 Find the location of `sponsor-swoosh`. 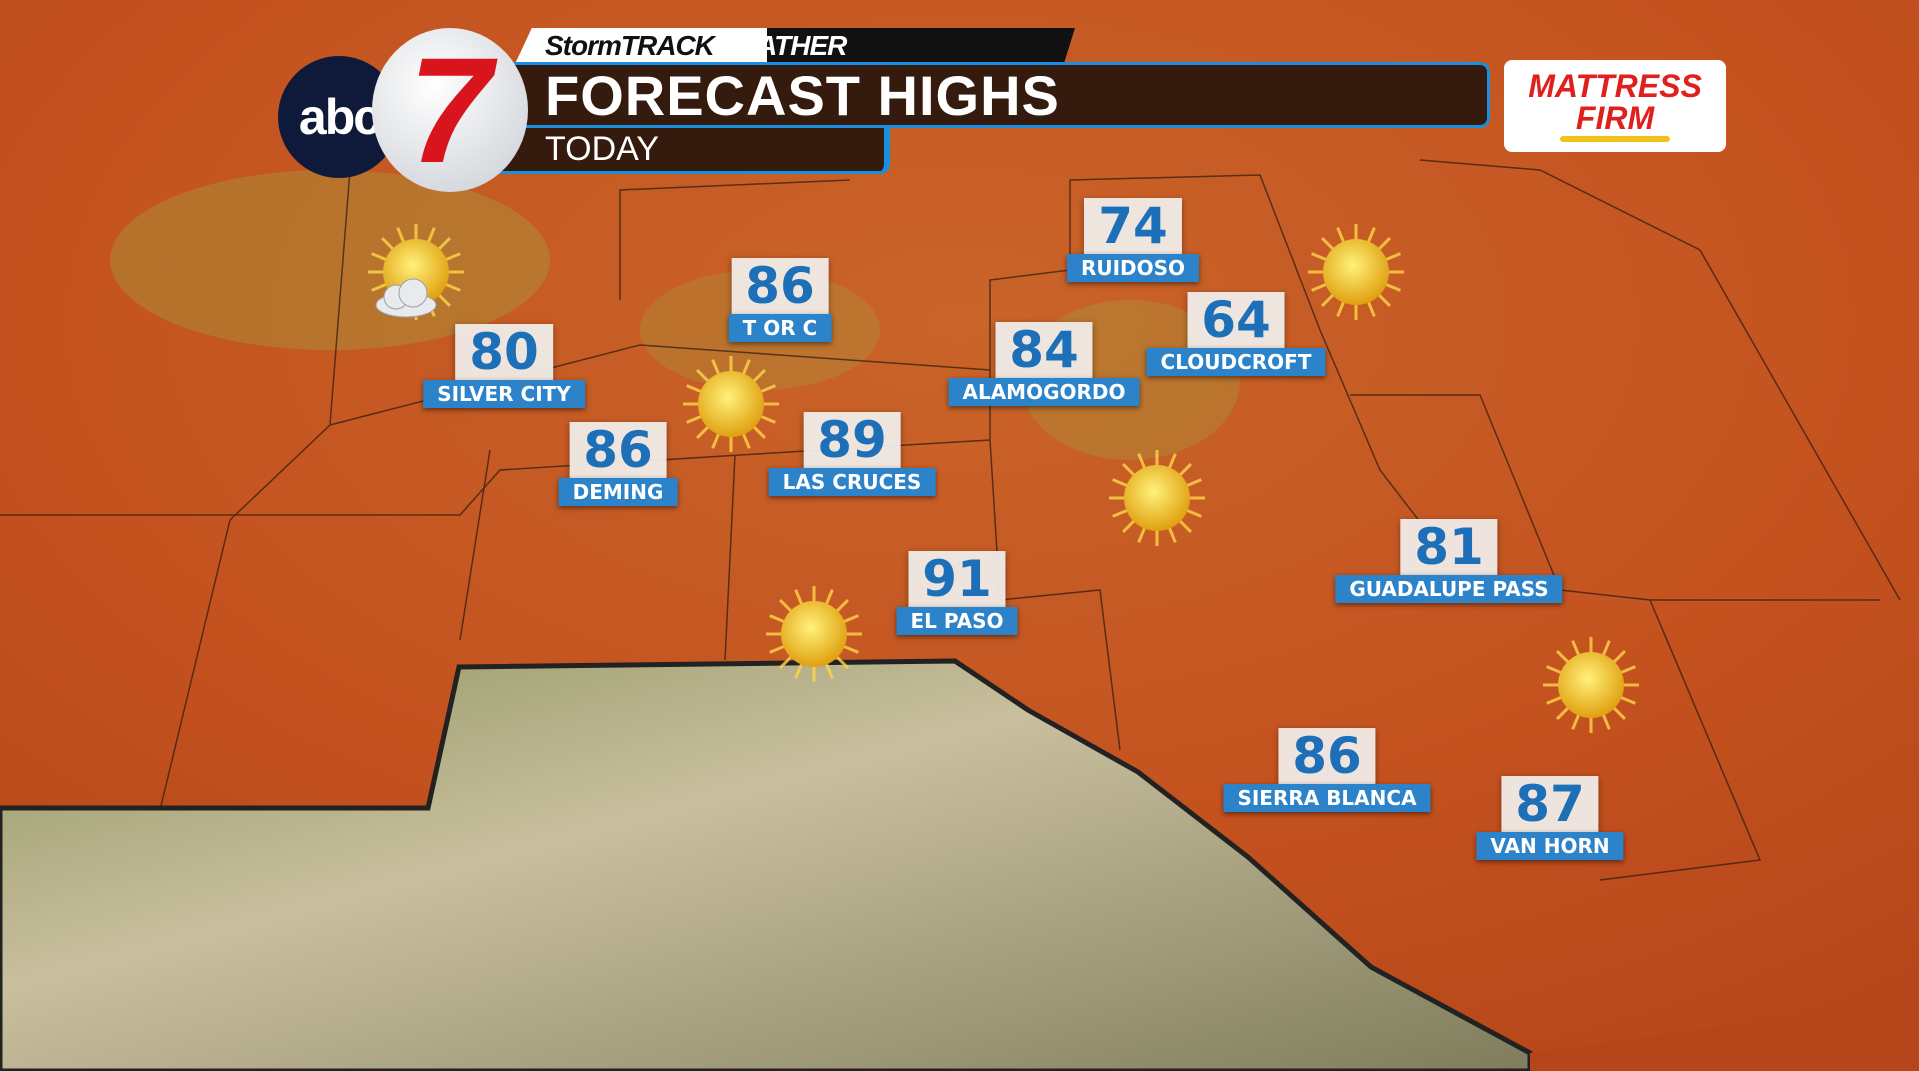

sponsor-swoosh is located at coordinates (1615, 139).